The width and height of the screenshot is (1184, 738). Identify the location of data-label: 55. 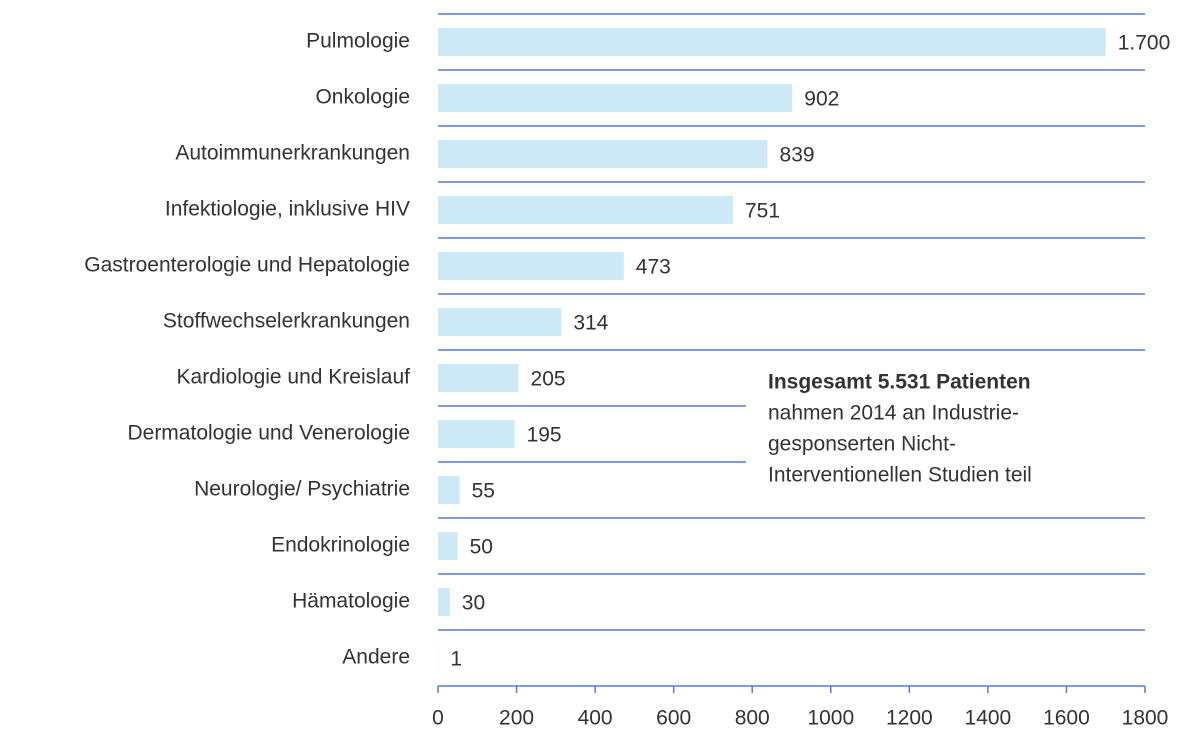
(483, 491).